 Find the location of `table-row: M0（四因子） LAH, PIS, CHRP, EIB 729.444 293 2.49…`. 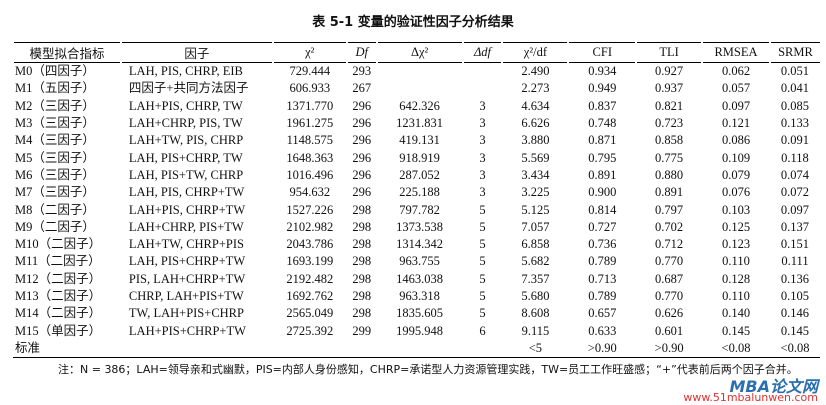

table-row: M0（四因子） LAH, PIS, CHRP, EIB 729.444 293 2.49… is located at coordinates (416, 72).